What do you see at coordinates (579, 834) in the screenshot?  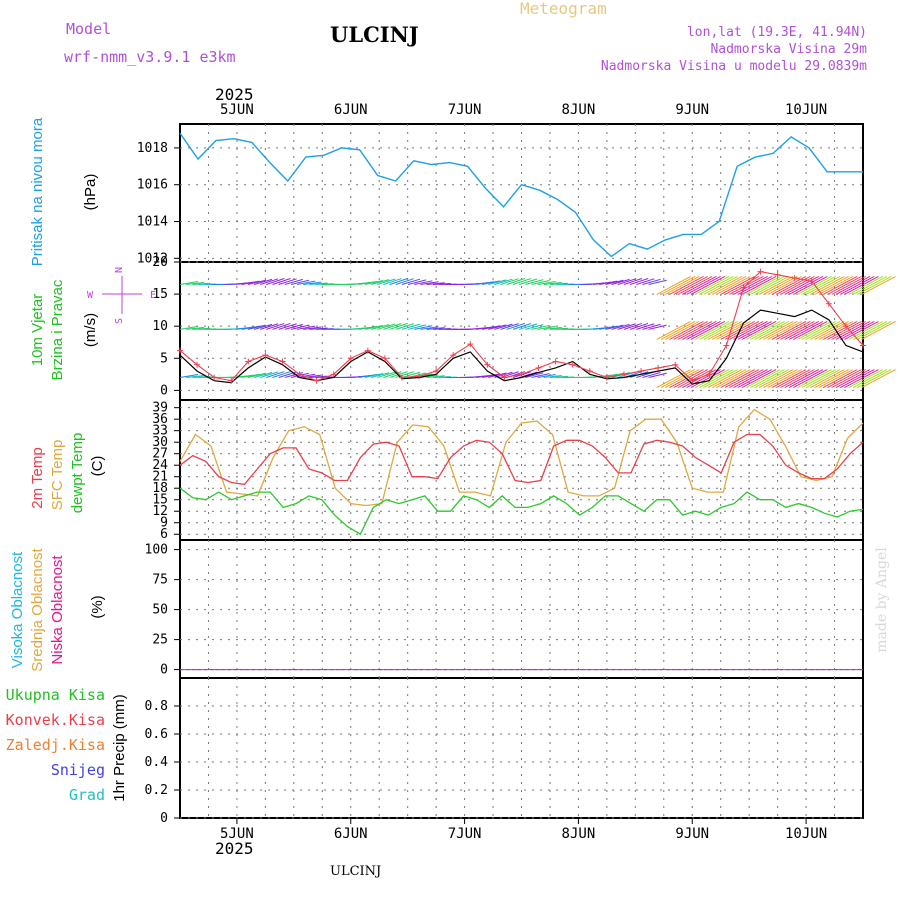 I see `bottom-day-label: 8JUN` at bounding box center [579, 834].